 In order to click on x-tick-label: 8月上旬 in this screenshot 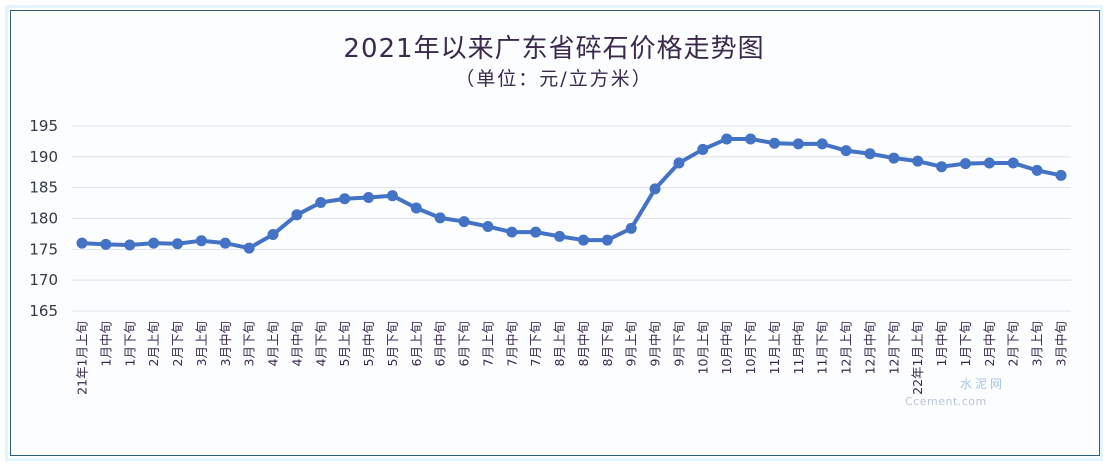, I will do `click(559, 343)`.